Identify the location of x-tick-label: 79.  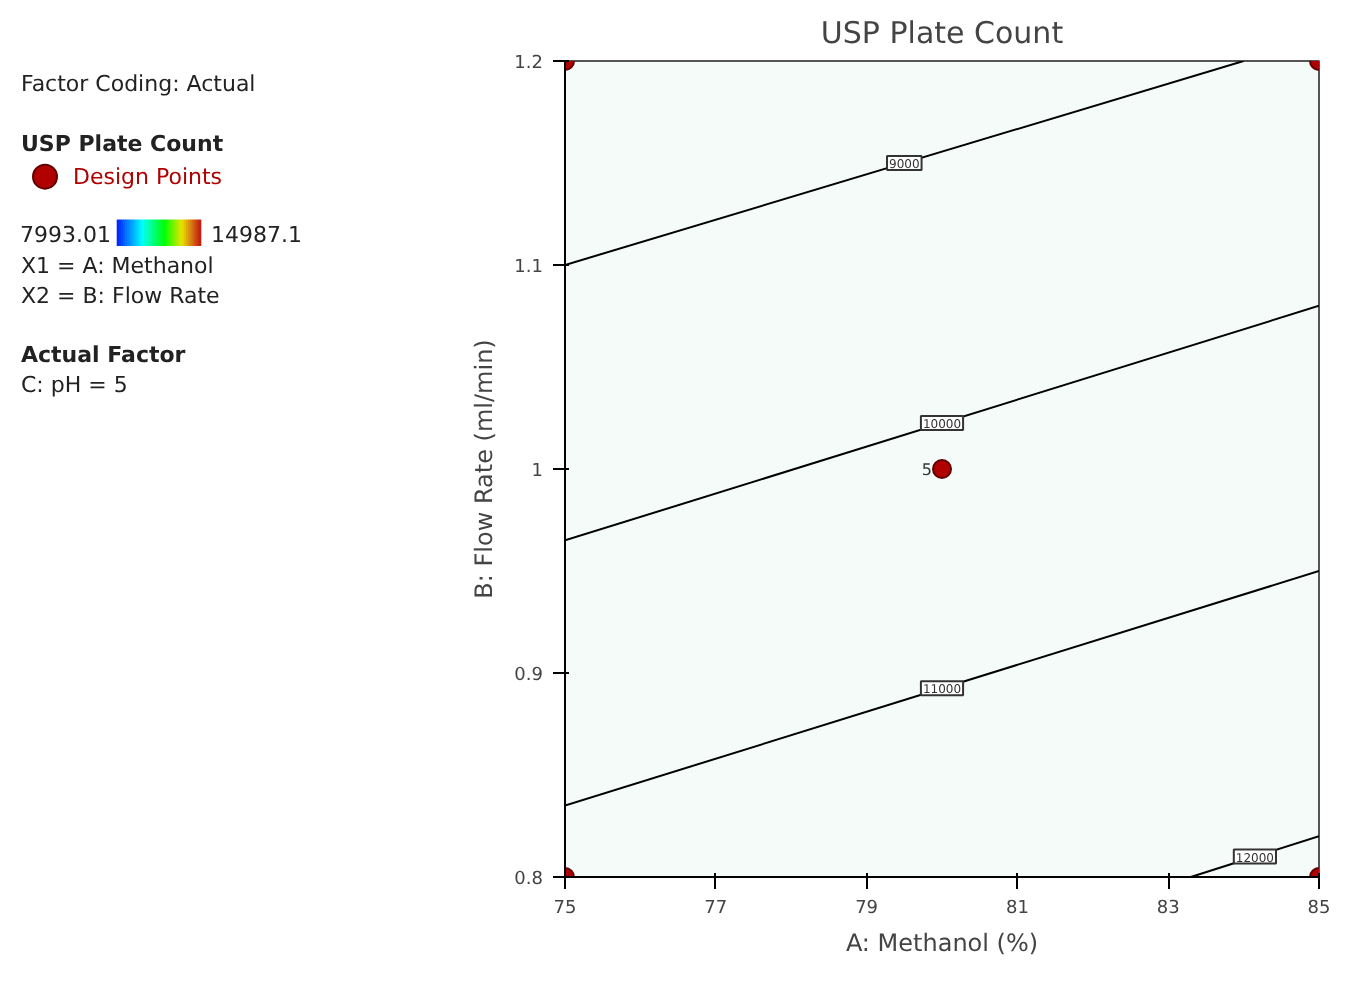
(867, 909).